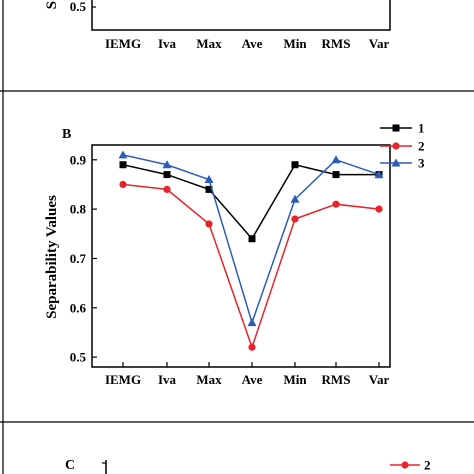 The image size is (474, 474). I want to click on panel-b-ylabel: Separability Values, so click(52, 257).